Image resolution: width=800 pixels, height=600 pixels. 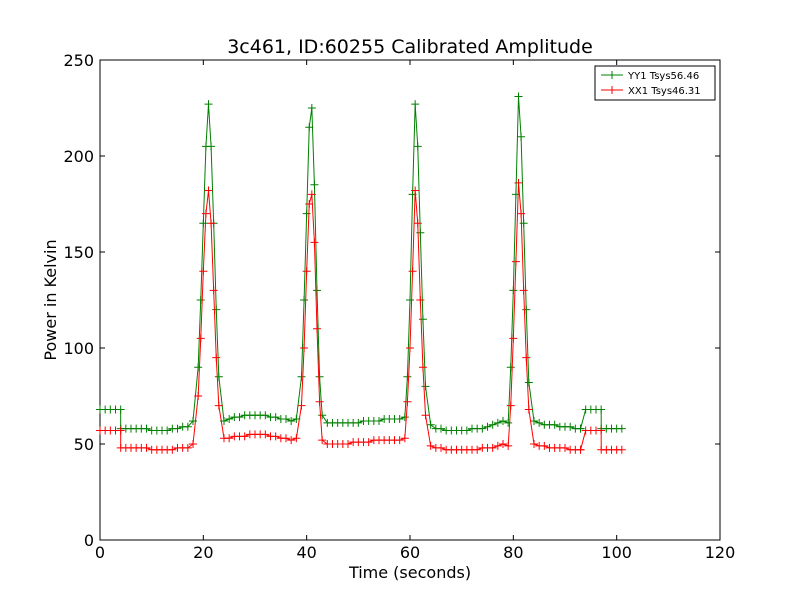 What do you see at coordinates (410, 47) in the screenshot?
I see `chart-title: 3c461, ID:60255 Calibrated Amplitude` at bounding box center [410, 47].